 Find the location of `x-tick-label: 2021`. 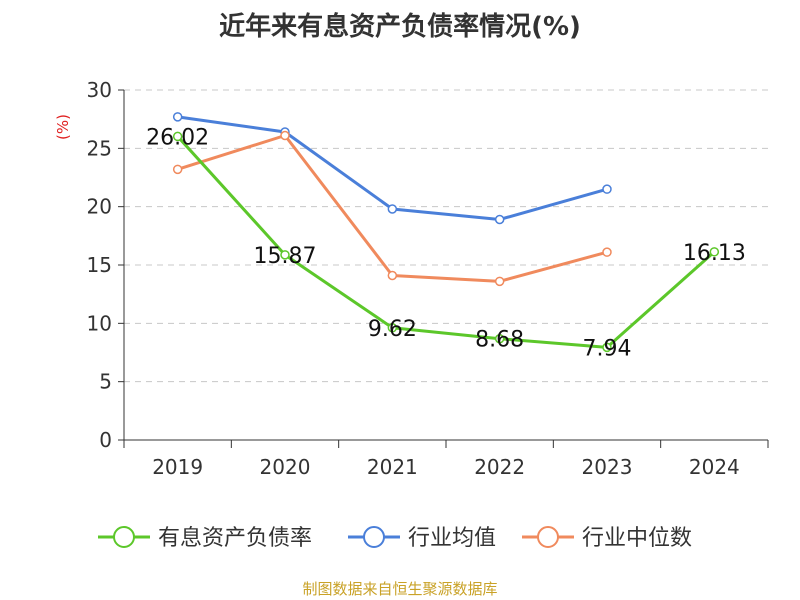

x-tick-label: 2021 is located at coordinates (392, 467).